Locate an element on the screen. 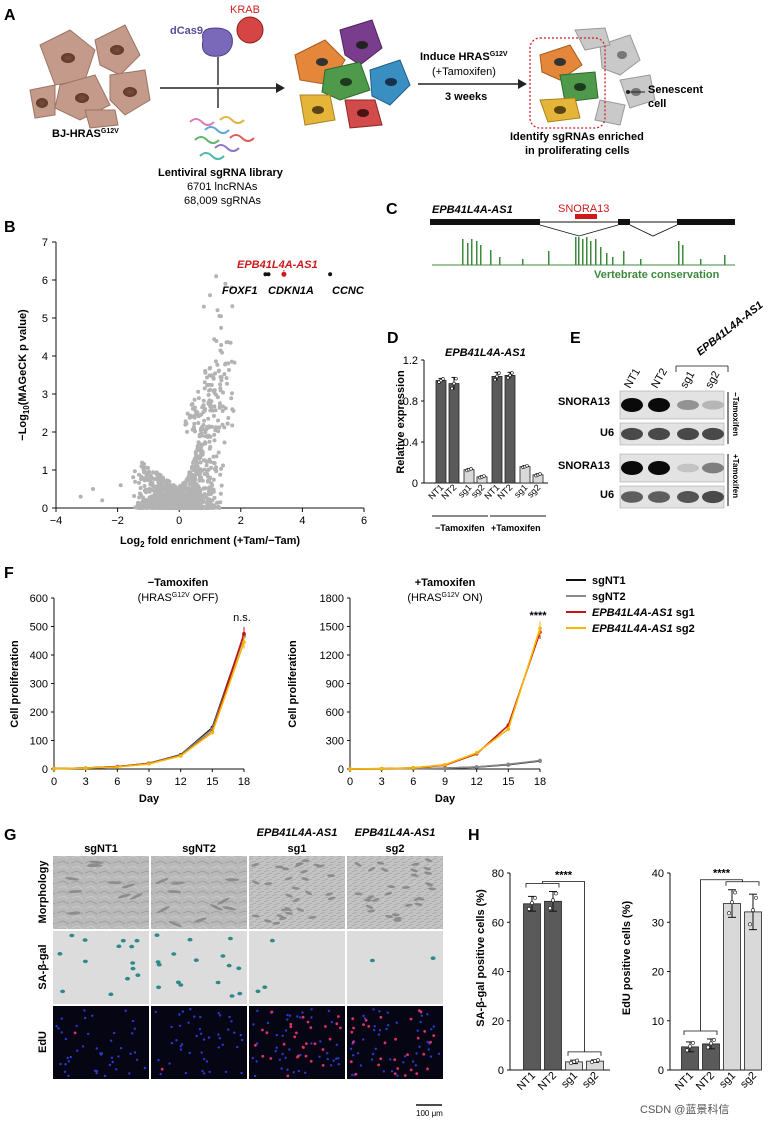 Image resolution: width=771 pixels, height=1121 pixels. foxf1-label: FOXF1 is located at coordinates (239, 291).